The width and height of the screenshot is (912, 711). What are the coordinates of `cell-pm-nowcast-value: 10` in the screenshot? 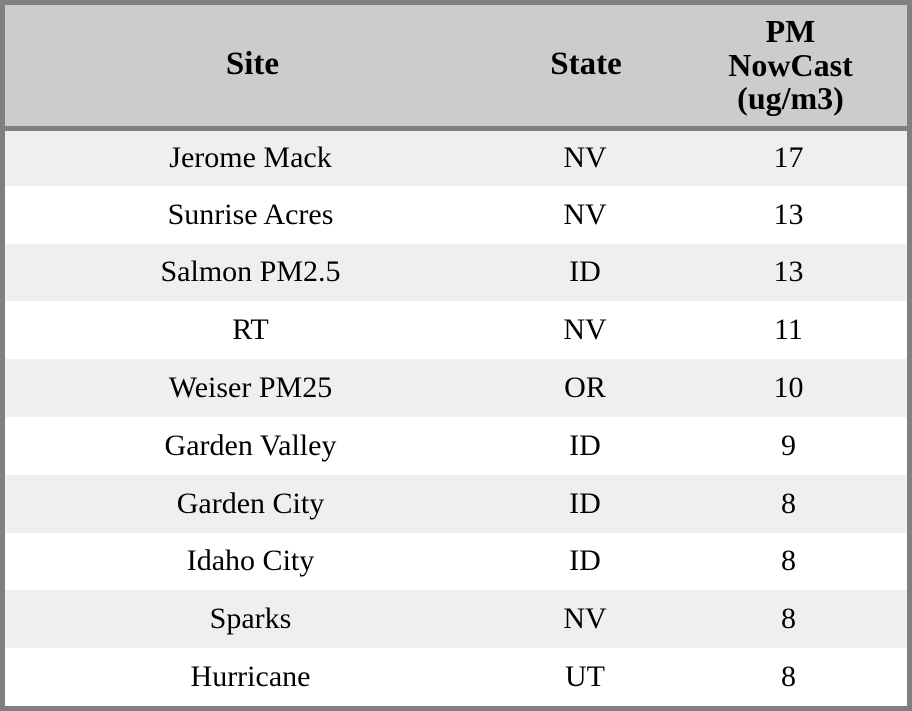 It's located at (788, 388).